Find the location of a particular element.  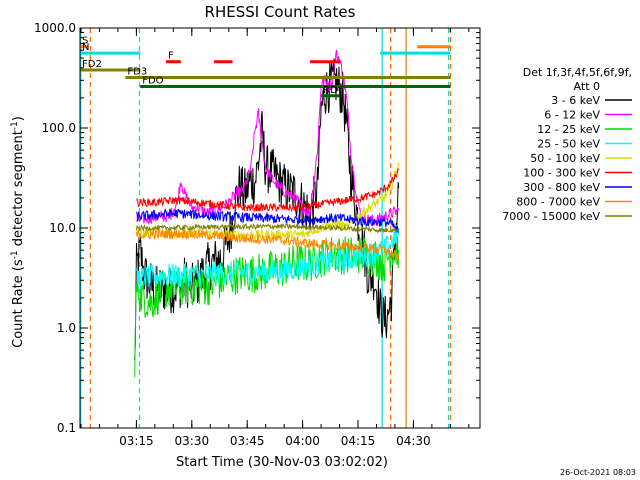

y-tick-label: 100.0 is located at coordinates (59, 128).